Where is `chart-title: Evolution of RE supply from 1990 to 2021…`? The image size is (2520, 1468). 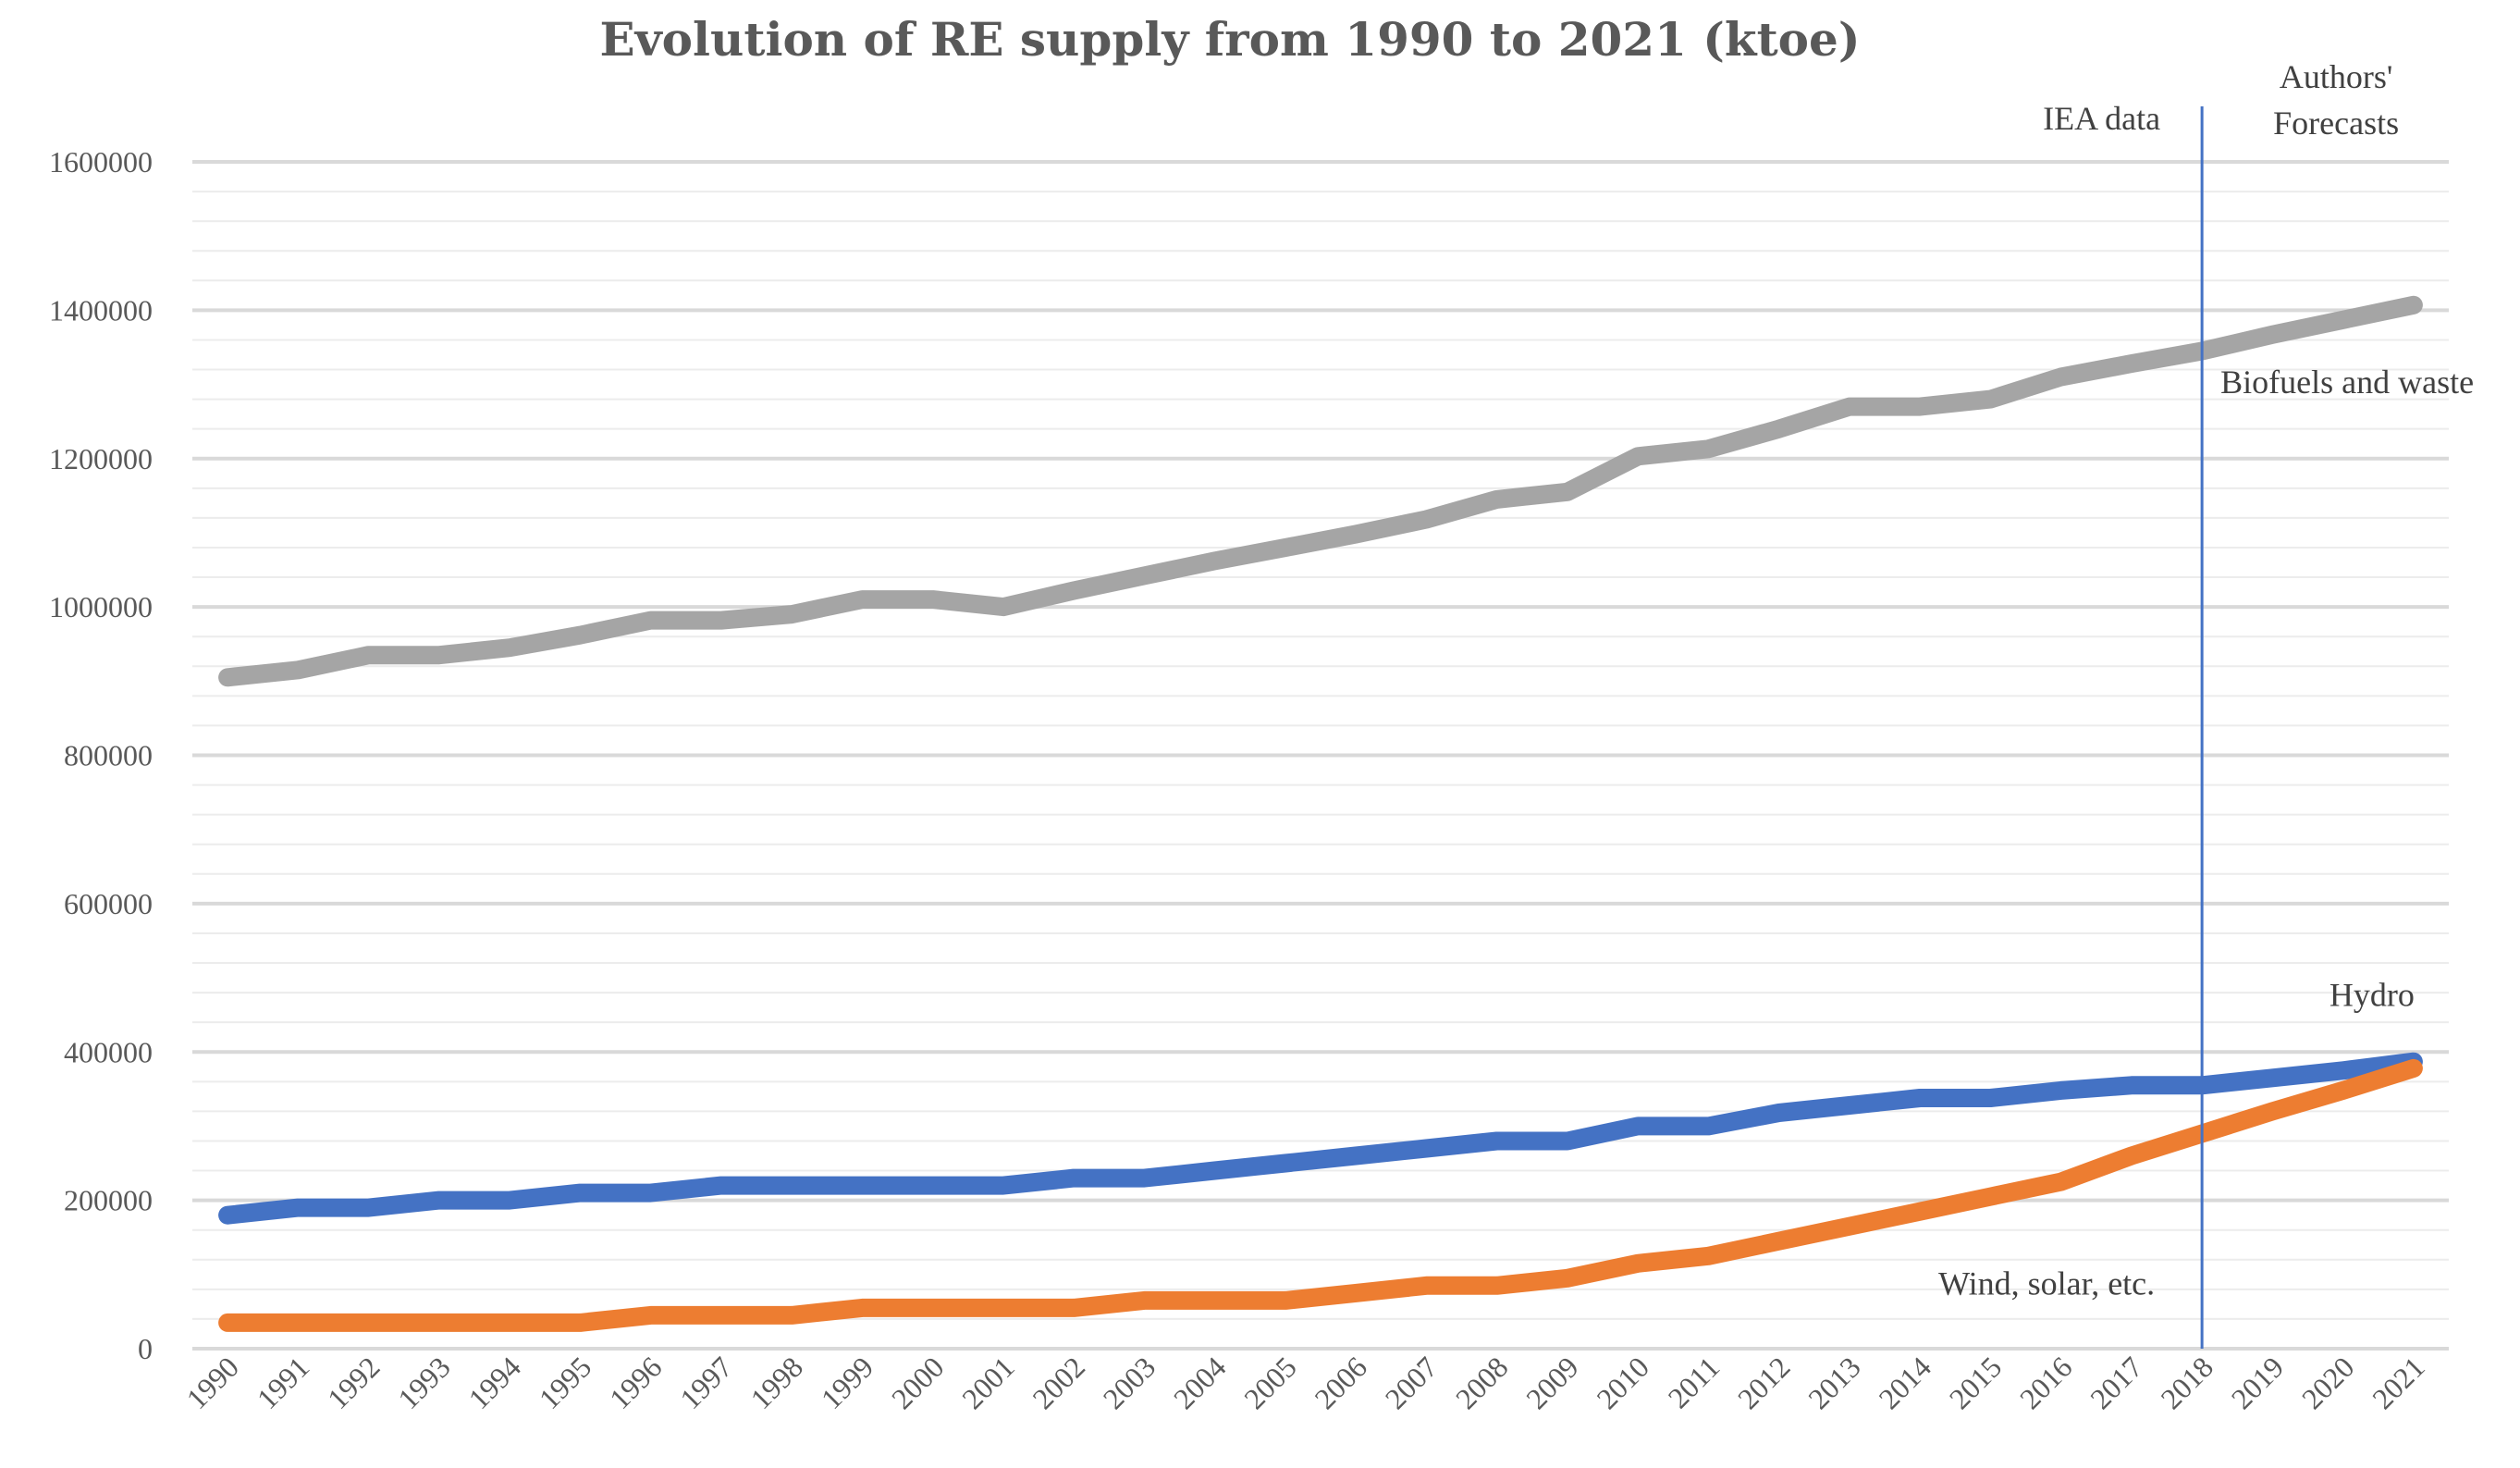 chart-title: Evolution of RE supply from 1990 to 2021… is located at coordinates (1230, 39).